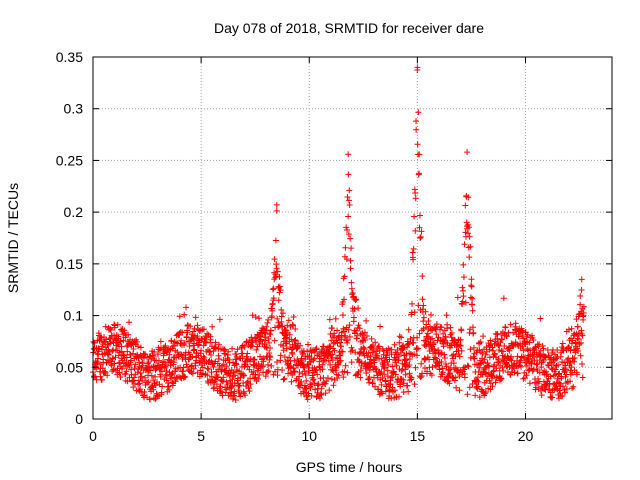 This screenshot has height=480, width=640. I want to click on x-tick-label: 5, so click(201, 436).